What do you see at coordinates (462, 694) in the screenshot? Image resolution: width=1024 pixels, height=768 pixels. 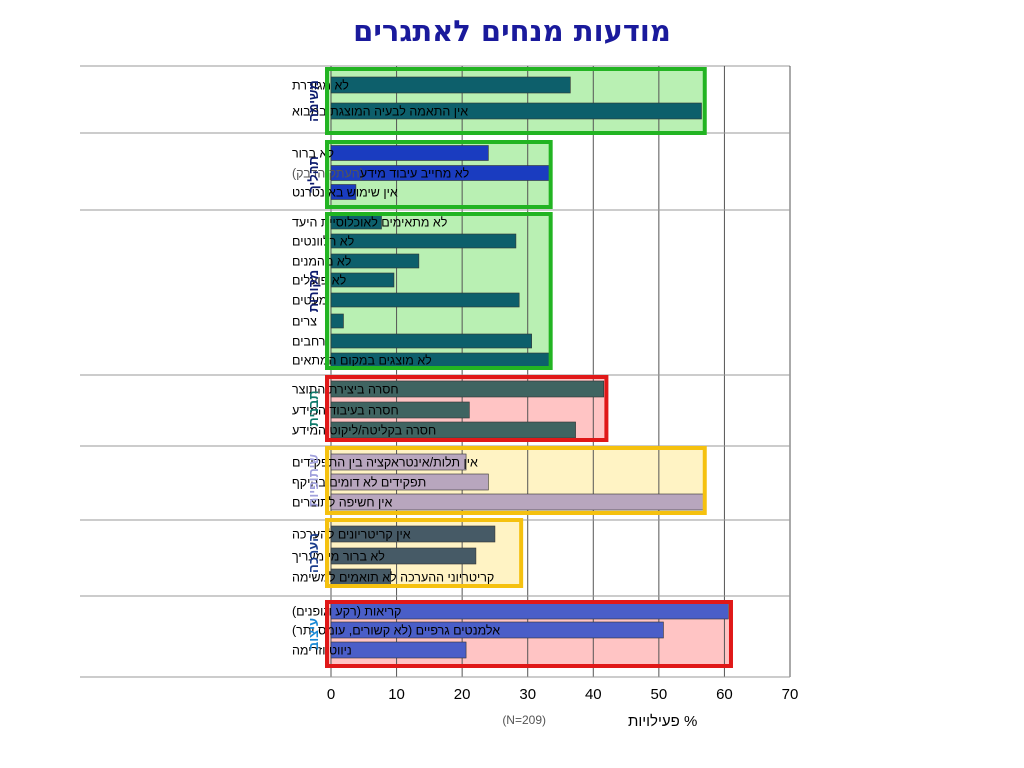 I see `x-tick-label: 20` at bounding box center [462, 694].